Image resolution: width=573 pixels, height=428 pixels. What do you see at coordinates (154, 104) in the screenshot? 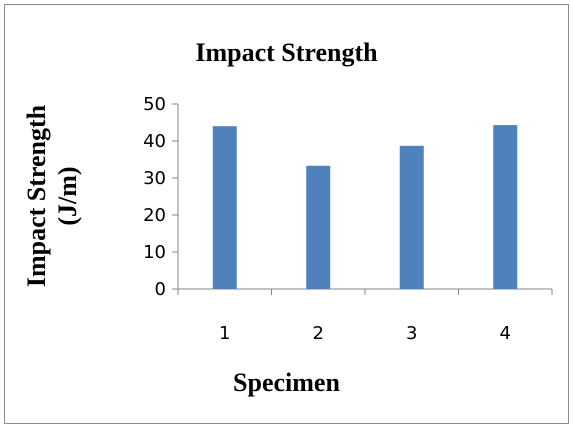
I see `y-tick-label: 50` at bounding box center [154, 104].